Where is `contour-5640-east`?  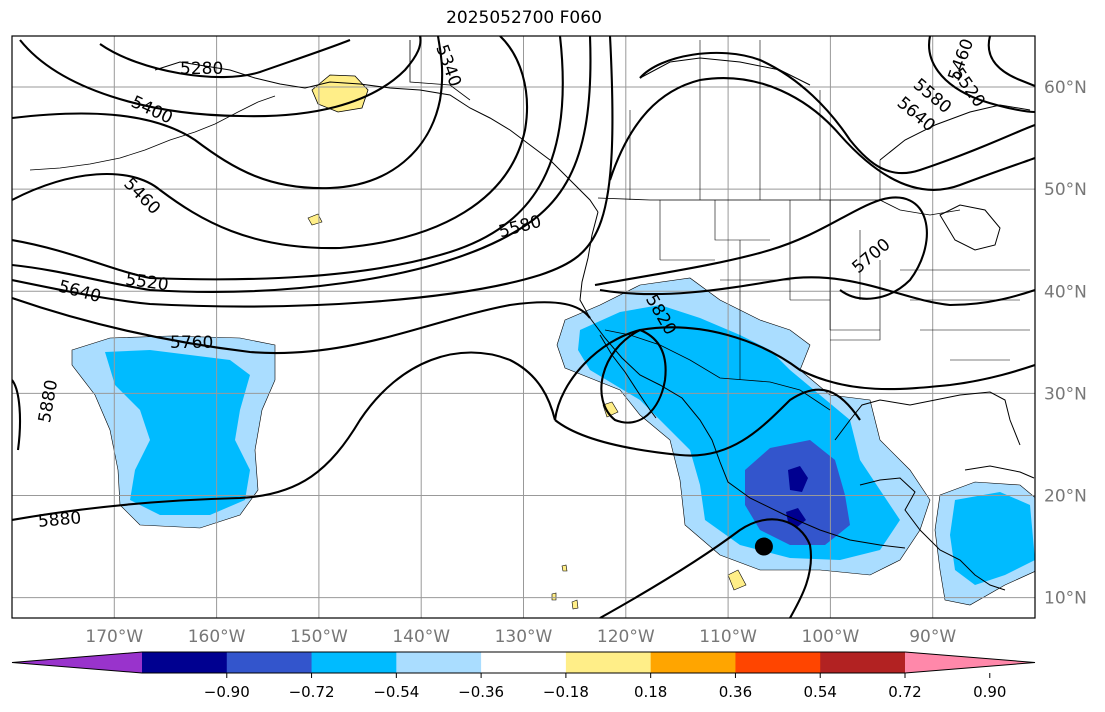 contour-5640-east is located at coordinates (822, 134).